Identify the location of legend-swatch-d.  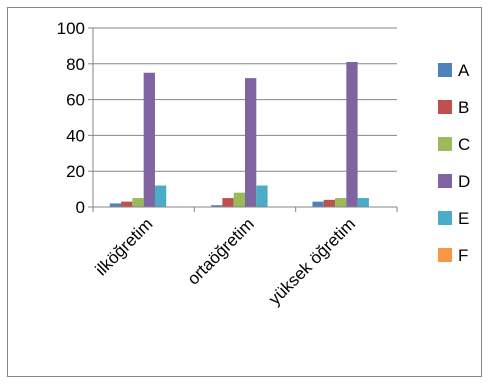
(445, 181).